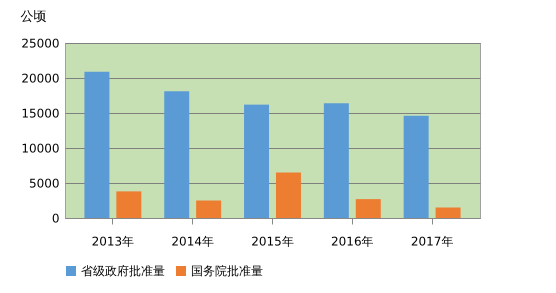 This screenshot has height=293, width=556. Describe the element at coordinates (227, 271) in the screenshot. I see `legend-label: 国务院批准量` at that location.